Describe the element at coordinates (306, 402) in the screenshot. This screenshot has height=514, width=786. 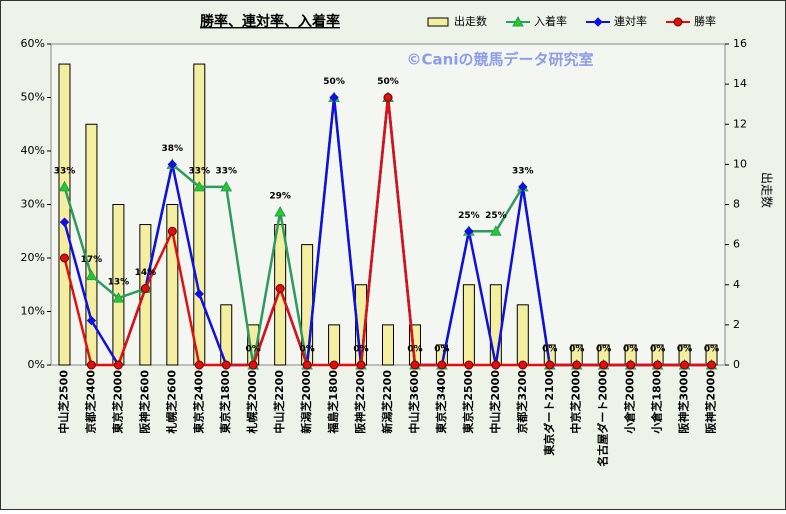
I see `x-tick-label: 新潟芝2000` at that location.